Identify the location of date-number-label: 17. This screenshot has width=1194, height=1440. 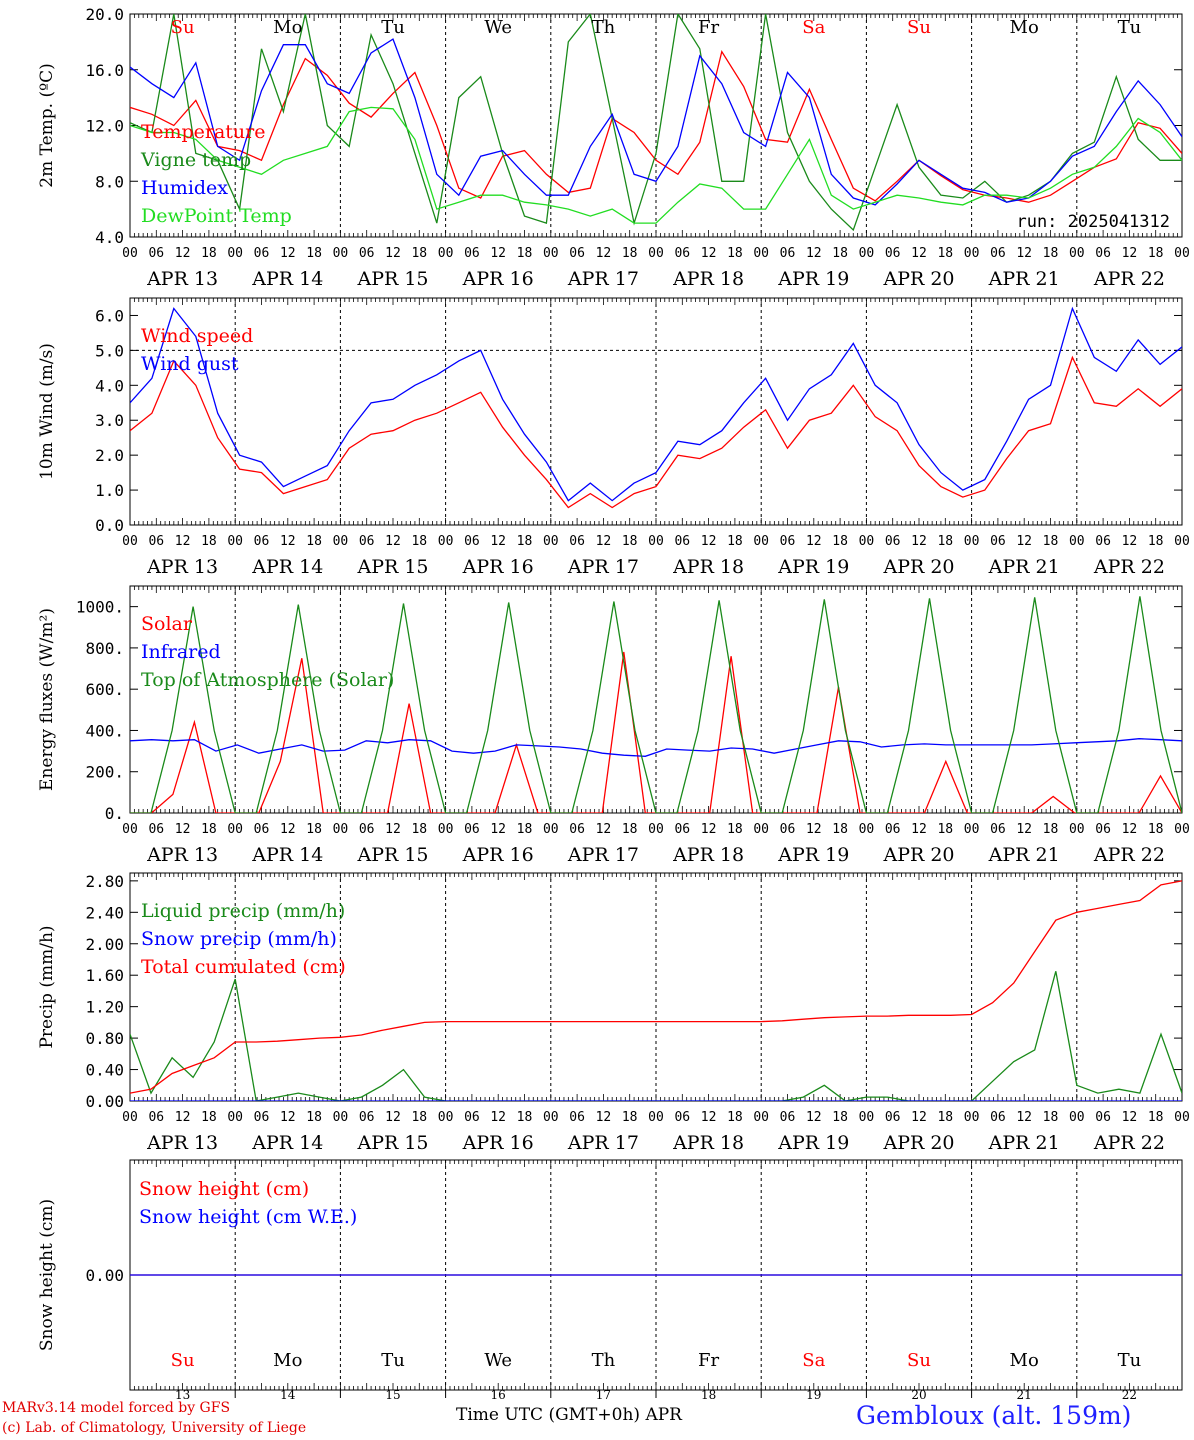
(603, 1395).